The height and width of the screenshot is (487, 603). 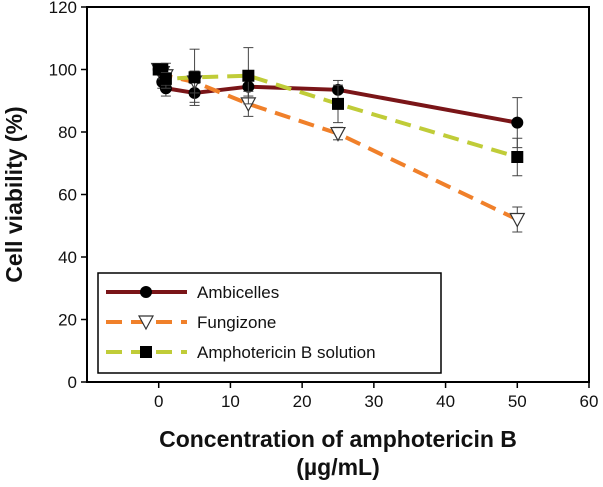 What do you see at coordinates (589, 401) in the screenshot?
I see `x-tick-label: 60` at bounding box center [589, 401].